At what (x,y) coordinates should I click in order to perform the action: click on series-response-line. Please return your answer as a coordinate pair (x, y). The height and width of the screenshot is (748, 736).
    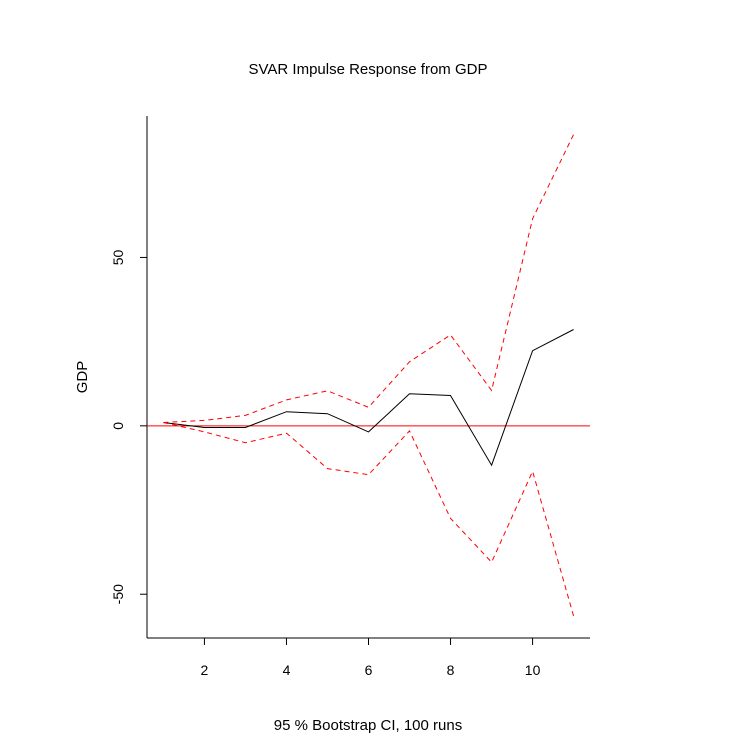
    Looking at the image, I should click on (368, 398).